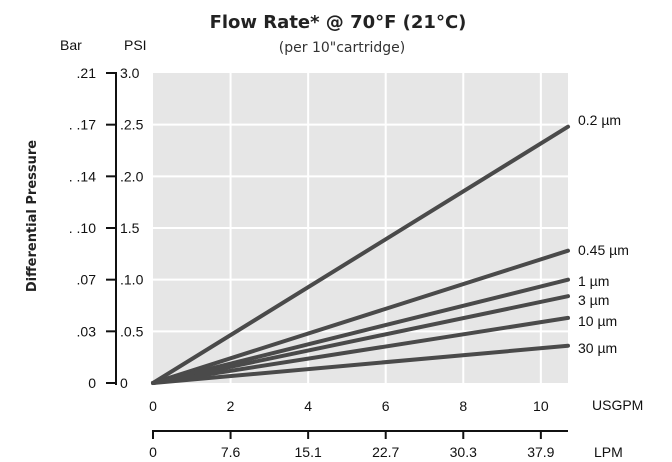 This screenshot has width=672, height=462. I want to click on lpm-tick-label-3: 22.7, so click(385, 452).